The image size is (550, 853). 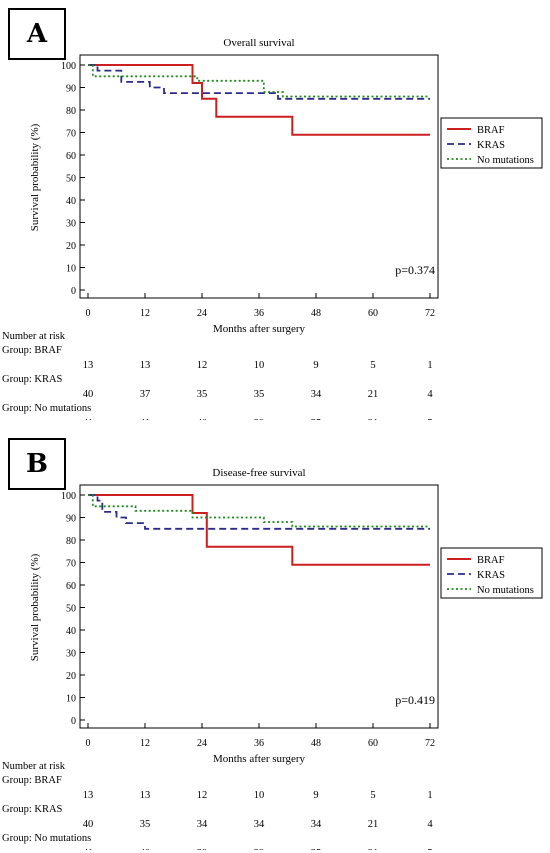 I want to click on series-line-braf, so click(x=259, y=530).